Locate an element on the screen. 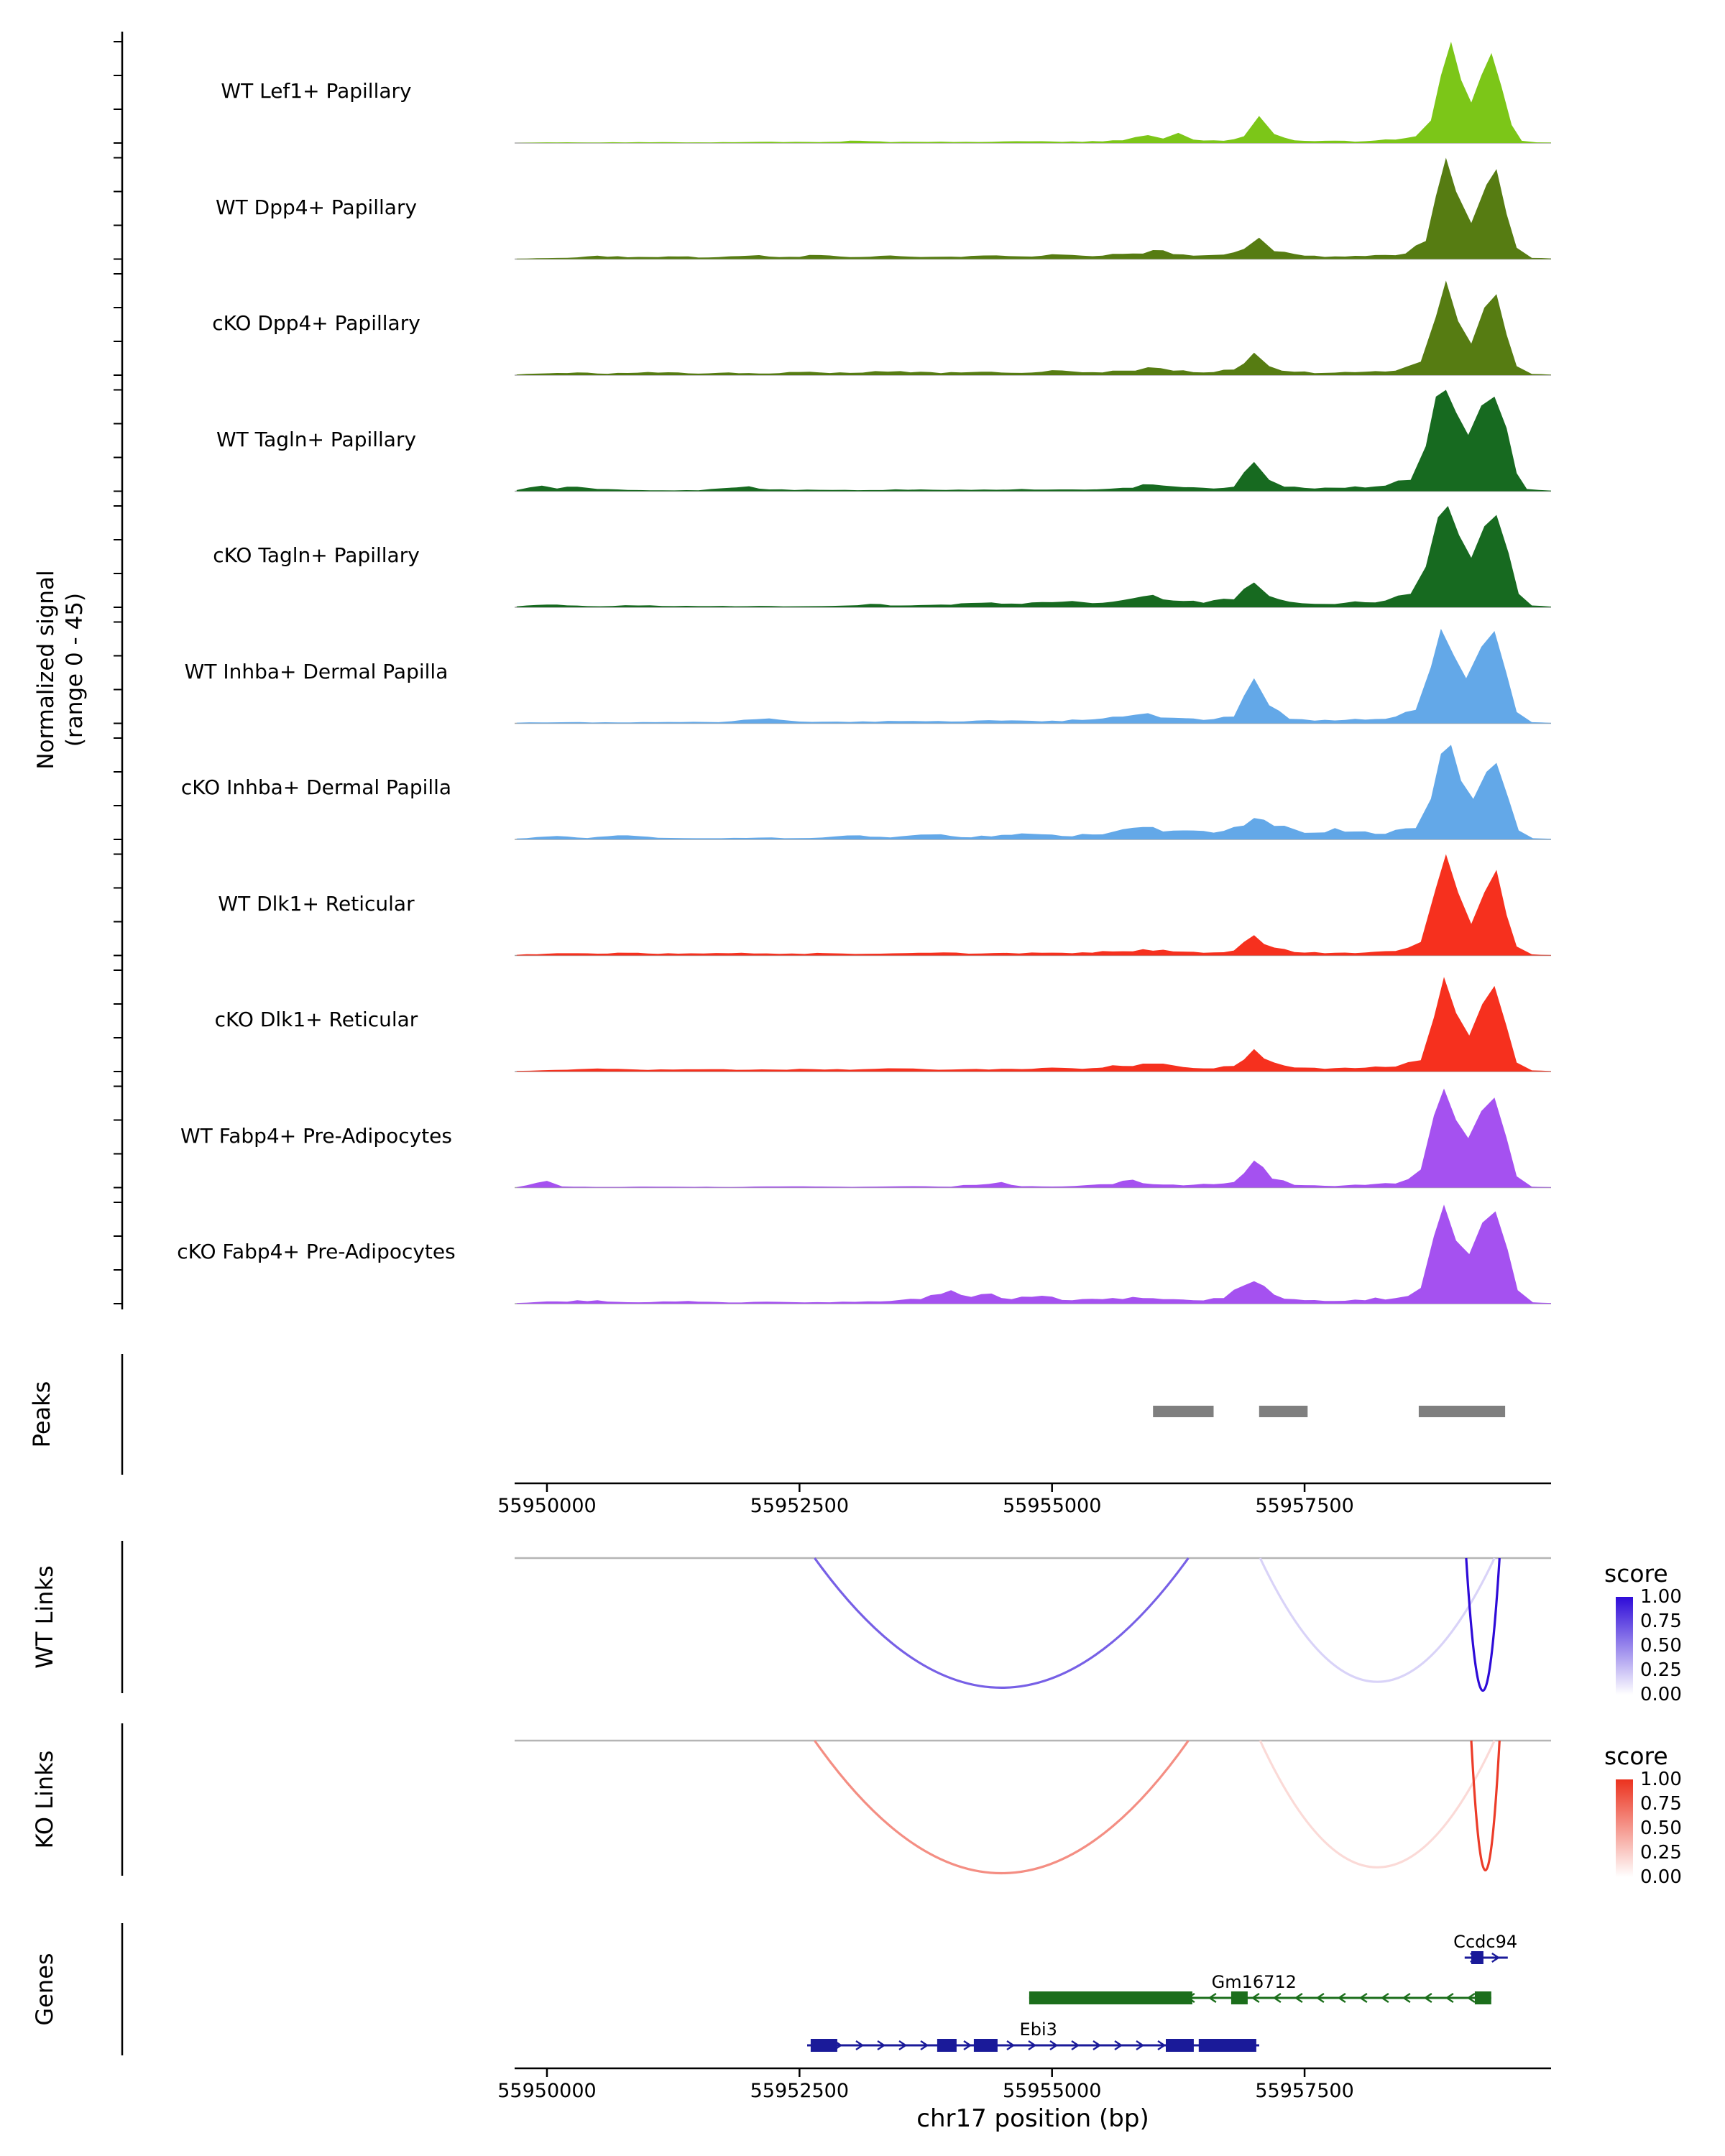 The width and height of the screenshot is (1725, 2156). track-label: WT Lef1+ Papillary is located at coordinates (316, 91).